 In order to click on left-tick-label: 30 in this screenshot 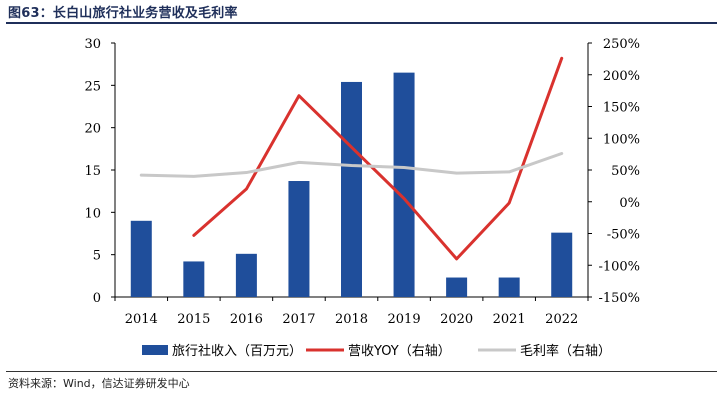, I will do `click(92, 44)`.